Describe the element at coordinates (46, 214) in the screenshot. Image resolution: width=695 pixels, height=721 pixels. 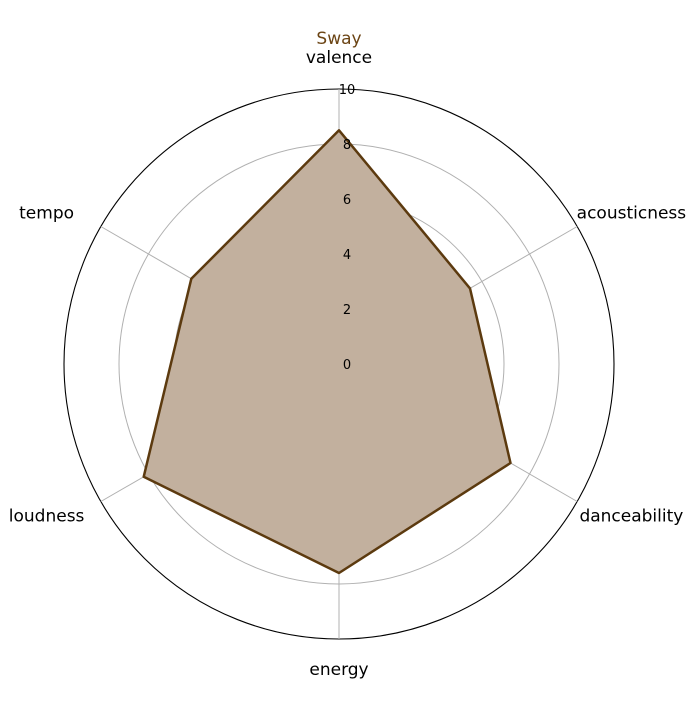
I see `axis-label-tempo: tempo` at that location.